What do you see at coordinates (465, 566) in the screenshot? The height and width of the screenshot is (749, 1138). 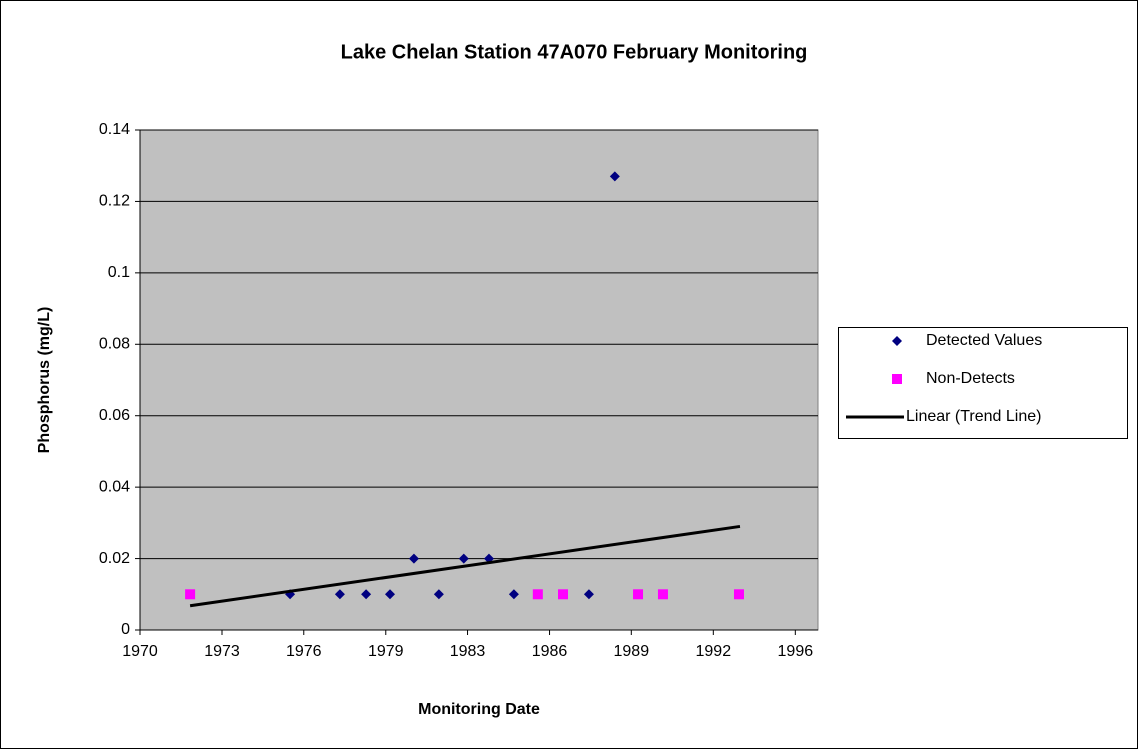 I see `trend-line` at bounding box center [465, 566].